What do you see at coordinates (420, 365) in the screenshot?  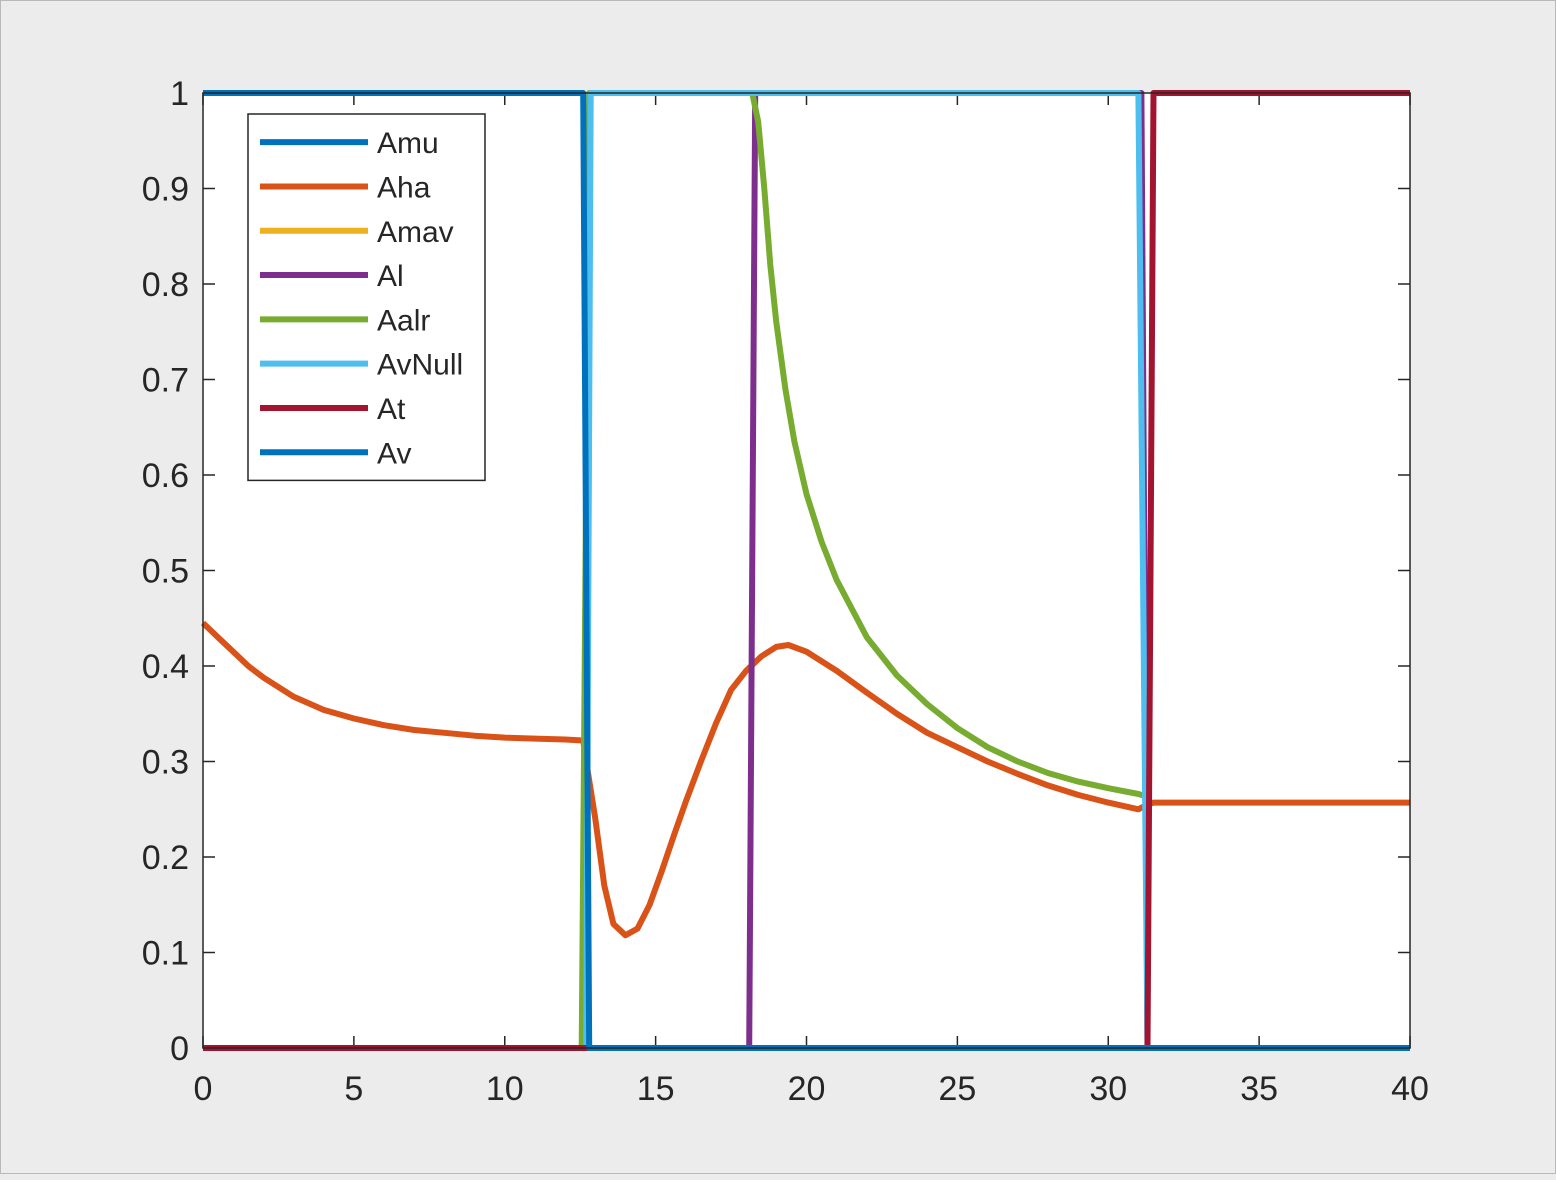 I see `legend-label: AvNull` at bounding box center [420, 365].